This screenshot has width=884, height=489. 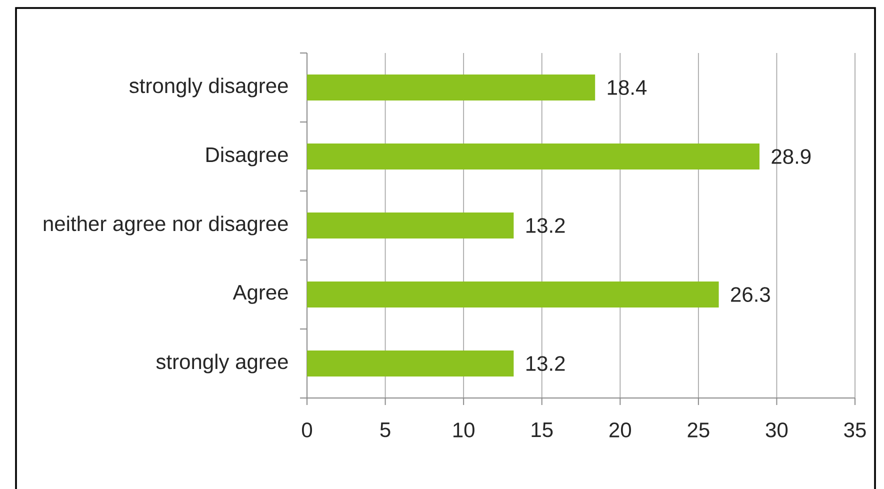 I want to click on data-label: 26.3, so click(x=750, y=294).